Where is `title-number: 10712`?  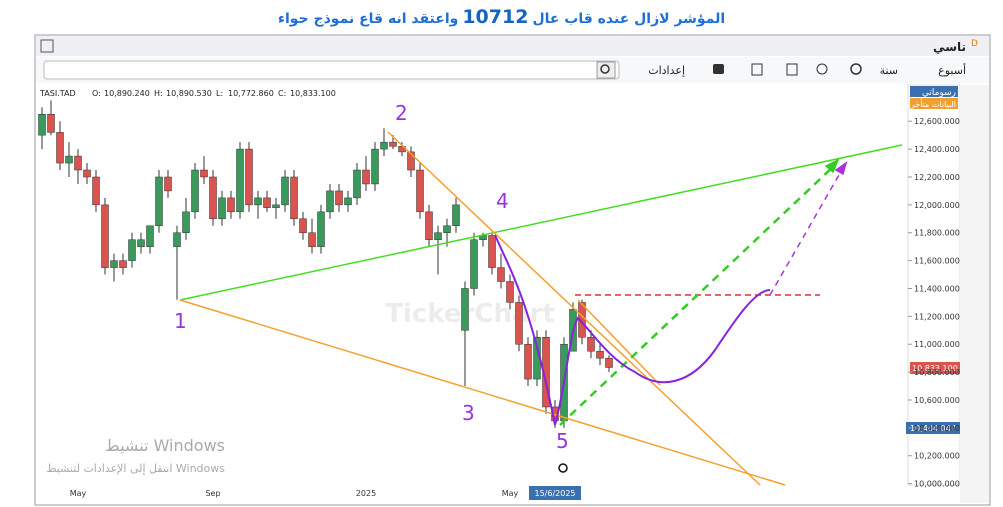
title-number: 10712 is located at coordinates (495, 17).